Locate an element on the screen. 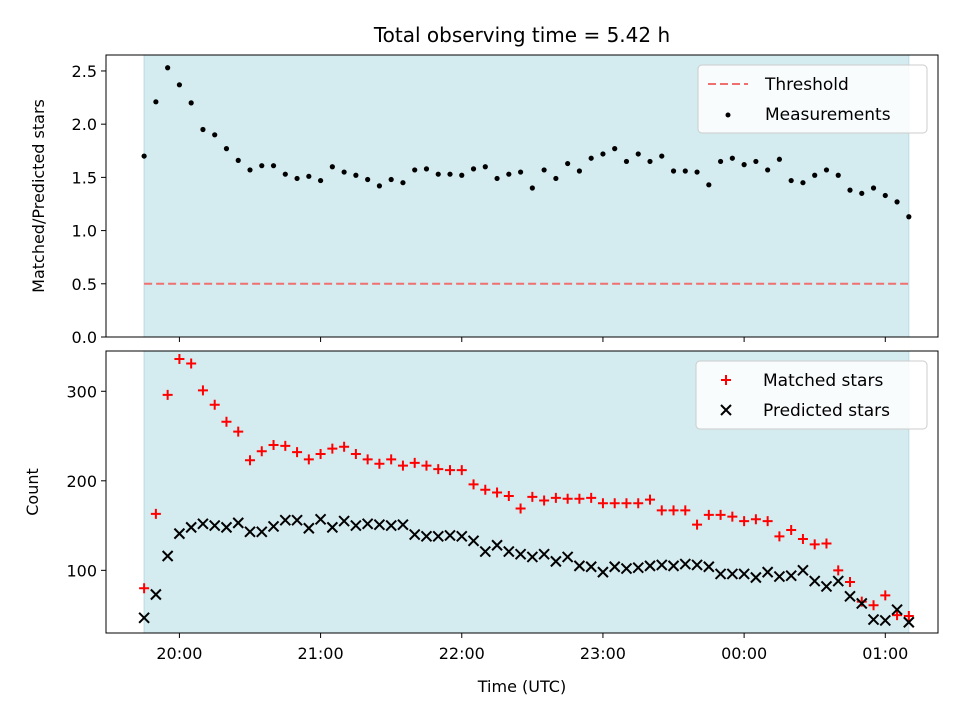 This screenshot has width=960, height=720. bottom-legend-box is located at coordinates (811, 395).